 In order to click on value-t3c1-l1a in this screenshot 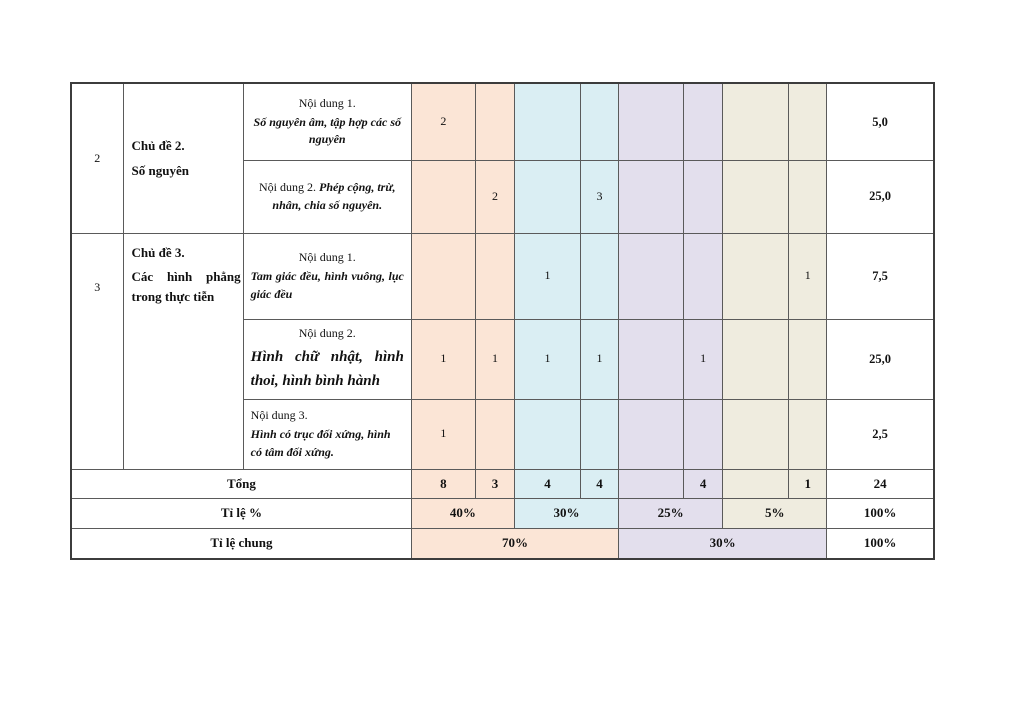, I will do `click(443, 276)`.